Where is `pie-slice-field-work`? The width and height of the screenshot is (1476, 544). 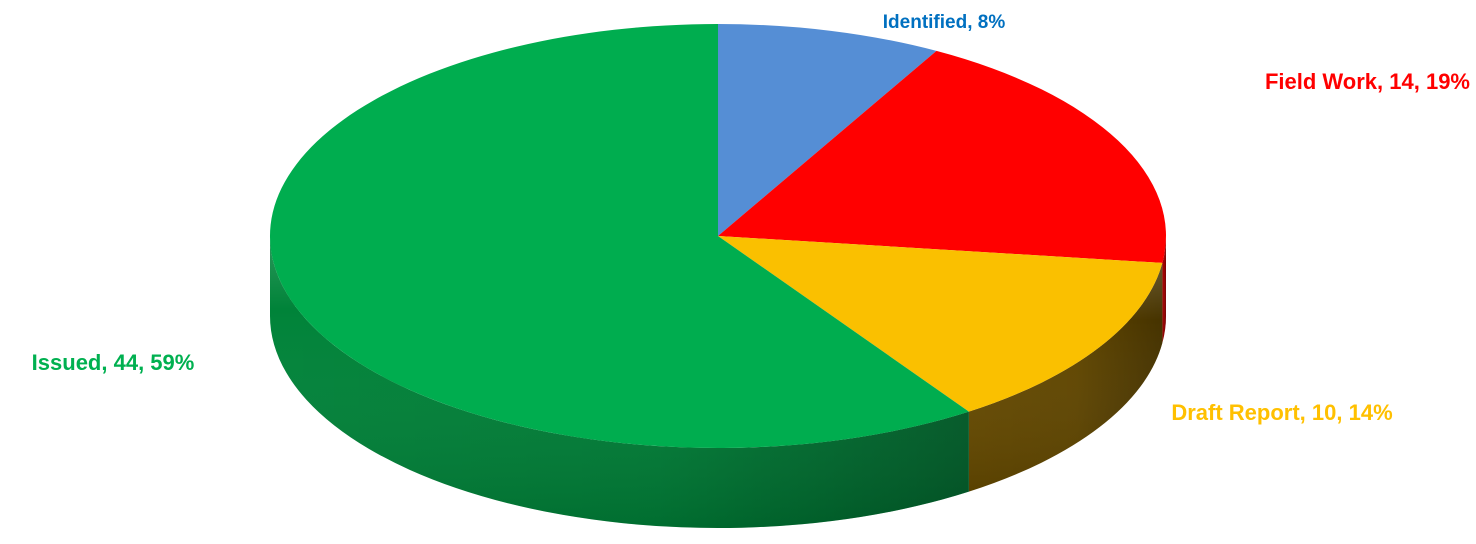
pie-slice-field-work is located at coordinates (942, 156).